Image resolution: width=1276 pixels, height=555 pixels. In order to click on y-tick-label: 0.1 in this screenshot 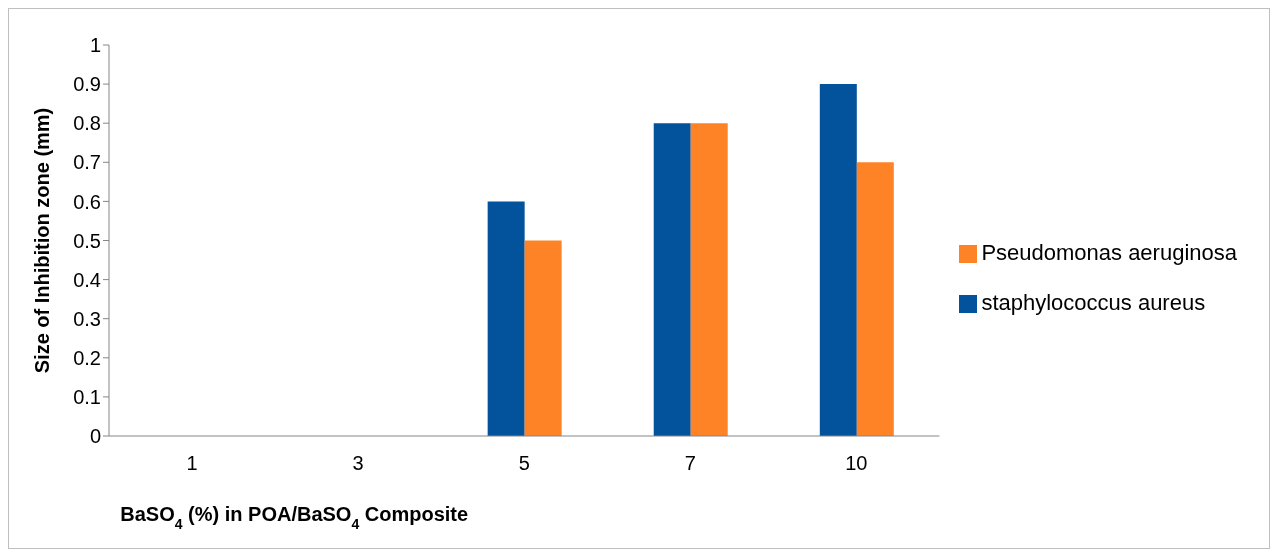, I will do `click(87, 397)`.